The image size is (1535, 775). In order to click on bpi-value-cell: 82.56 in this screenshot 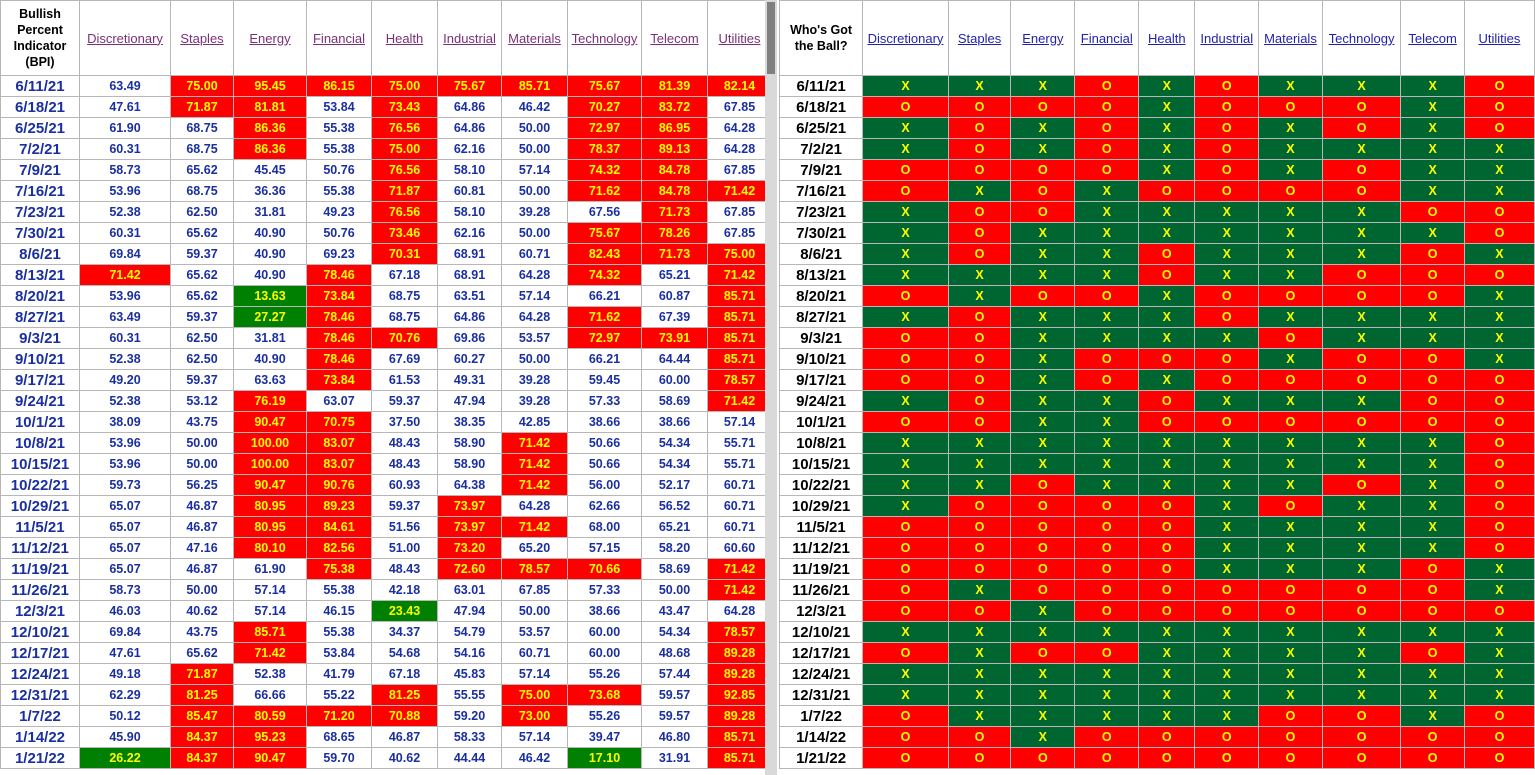, I will do `click(339, 548)`.